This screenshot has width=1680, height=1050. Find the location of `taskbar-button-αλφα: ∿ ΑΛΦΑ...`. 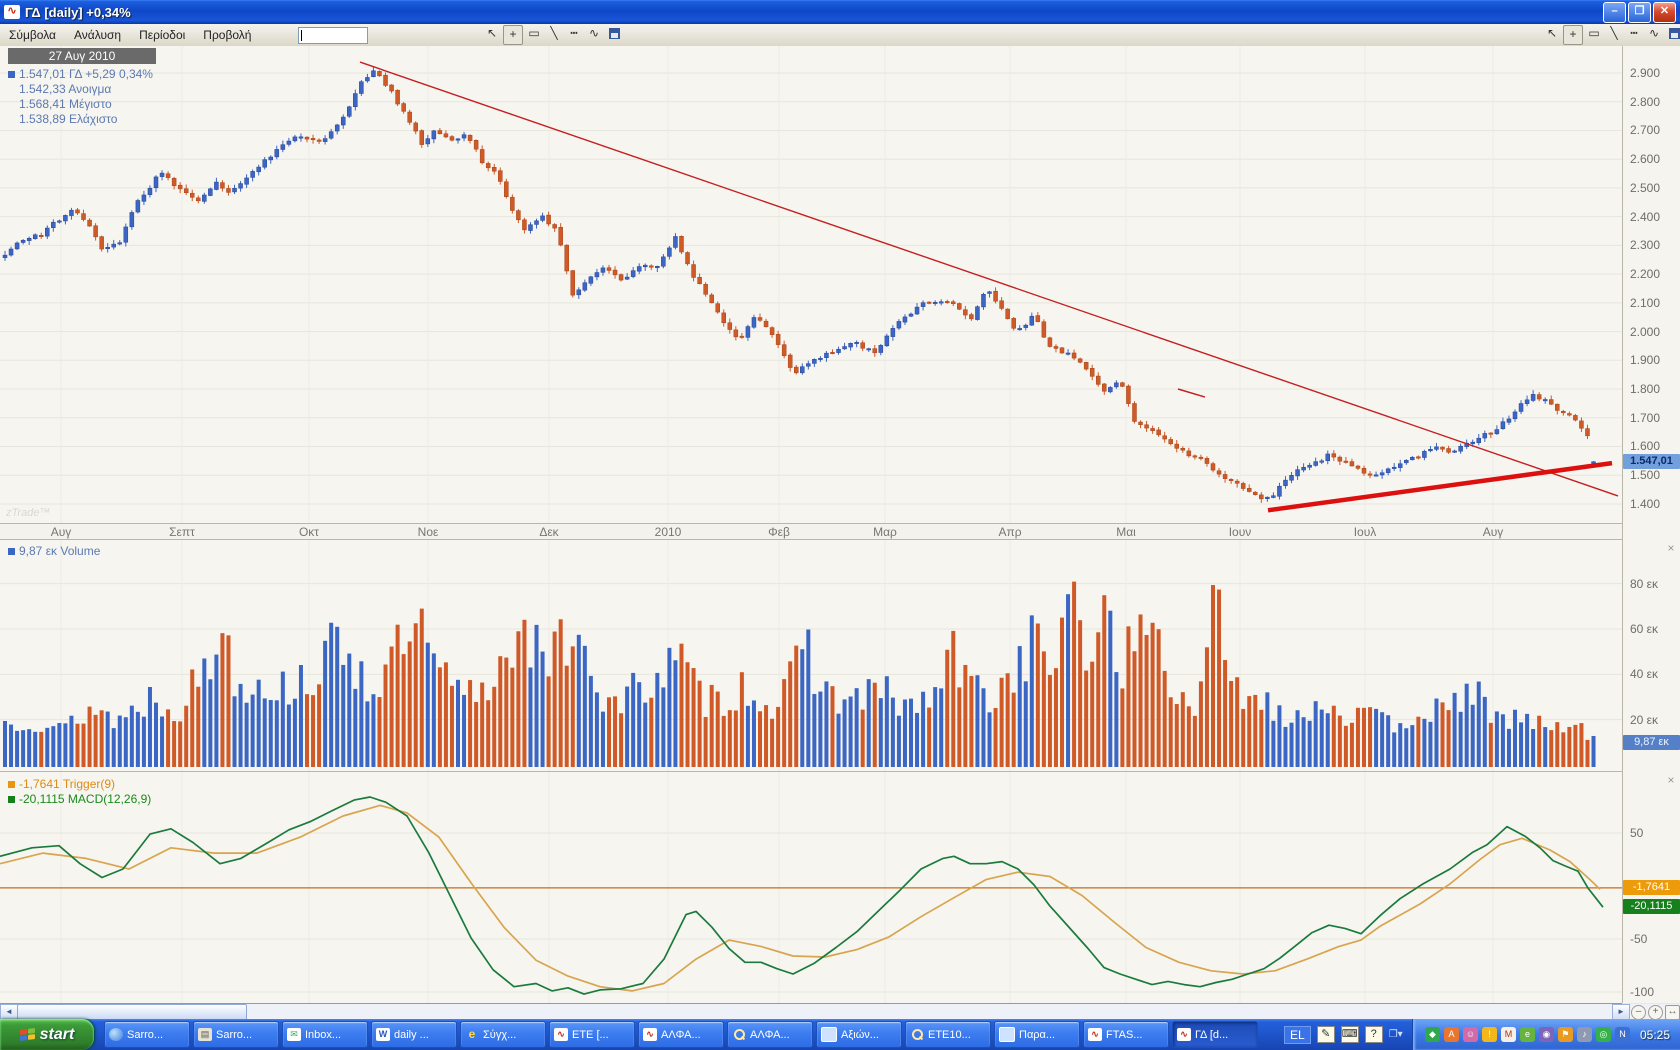

taskbar-button-αλφα: ∿ ΑΛΦΑ... is located at coordinates (681, 1034).